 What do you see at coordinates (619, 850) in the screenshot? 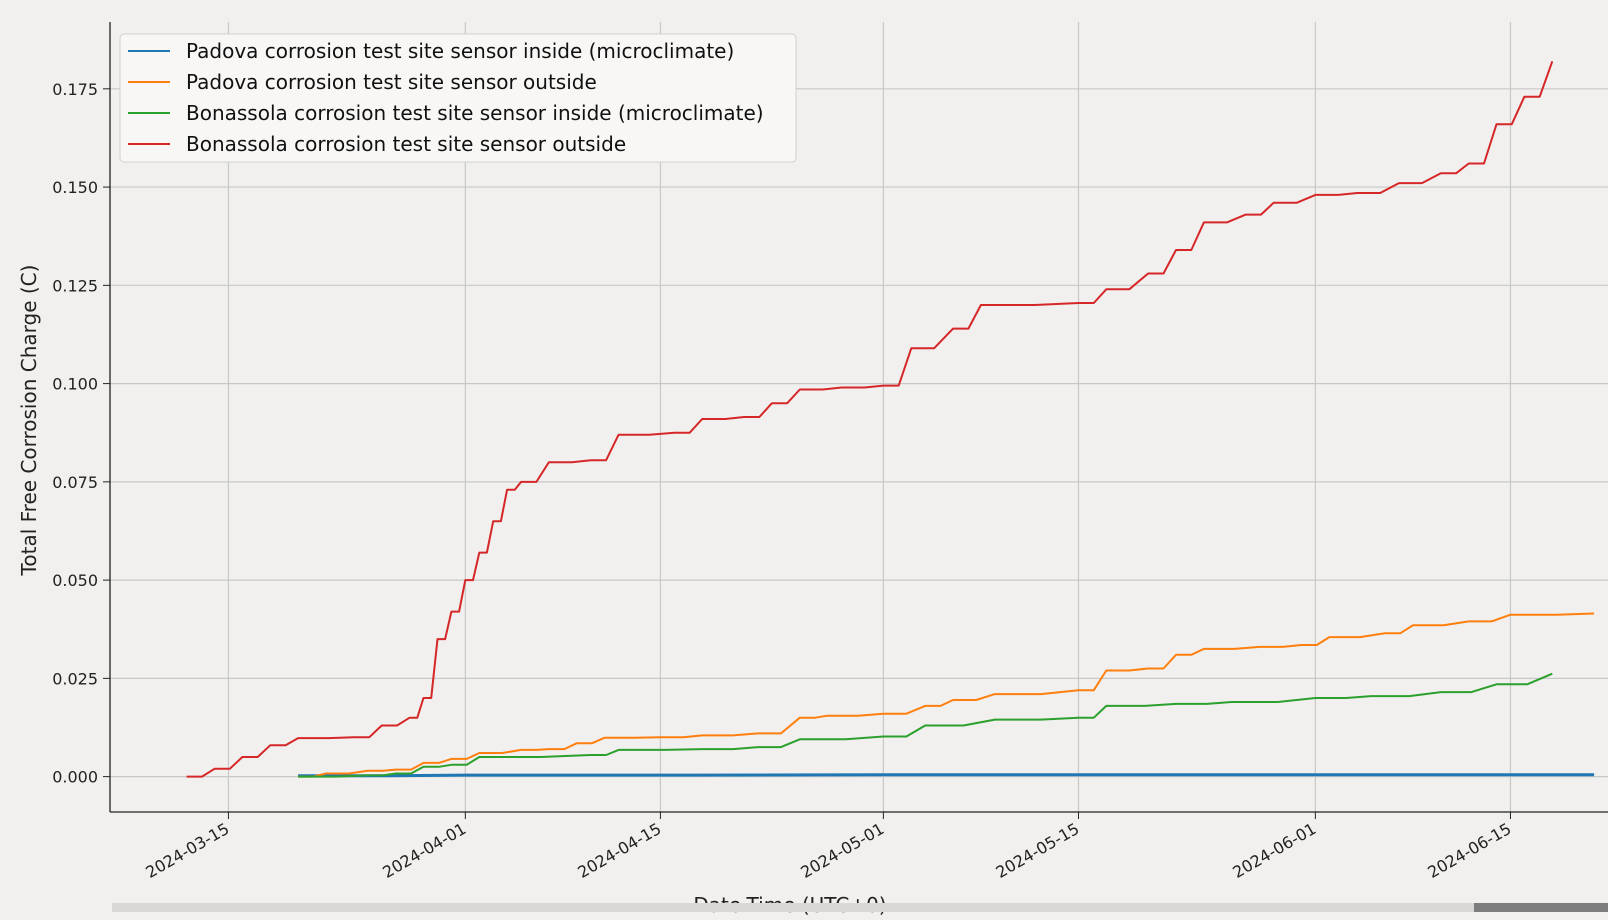
I see `x-tick-label: 2024-04-15` at bounding box center [619, 850].